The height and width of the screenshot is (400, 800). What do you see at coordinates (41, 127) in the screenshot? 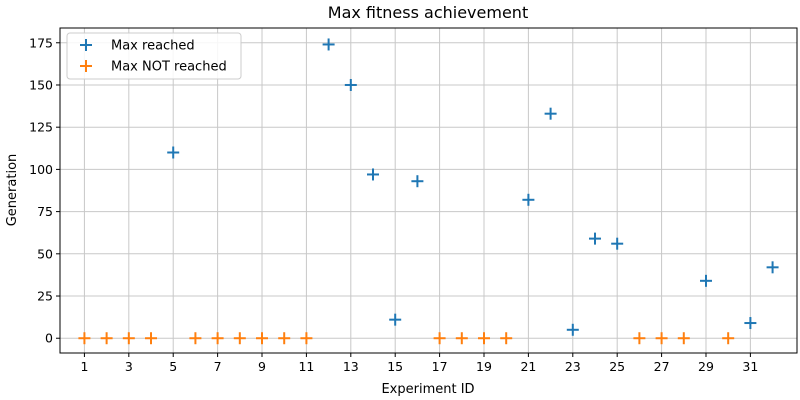
I see `y-tick-label: 125` at bounding box center [41, 127].